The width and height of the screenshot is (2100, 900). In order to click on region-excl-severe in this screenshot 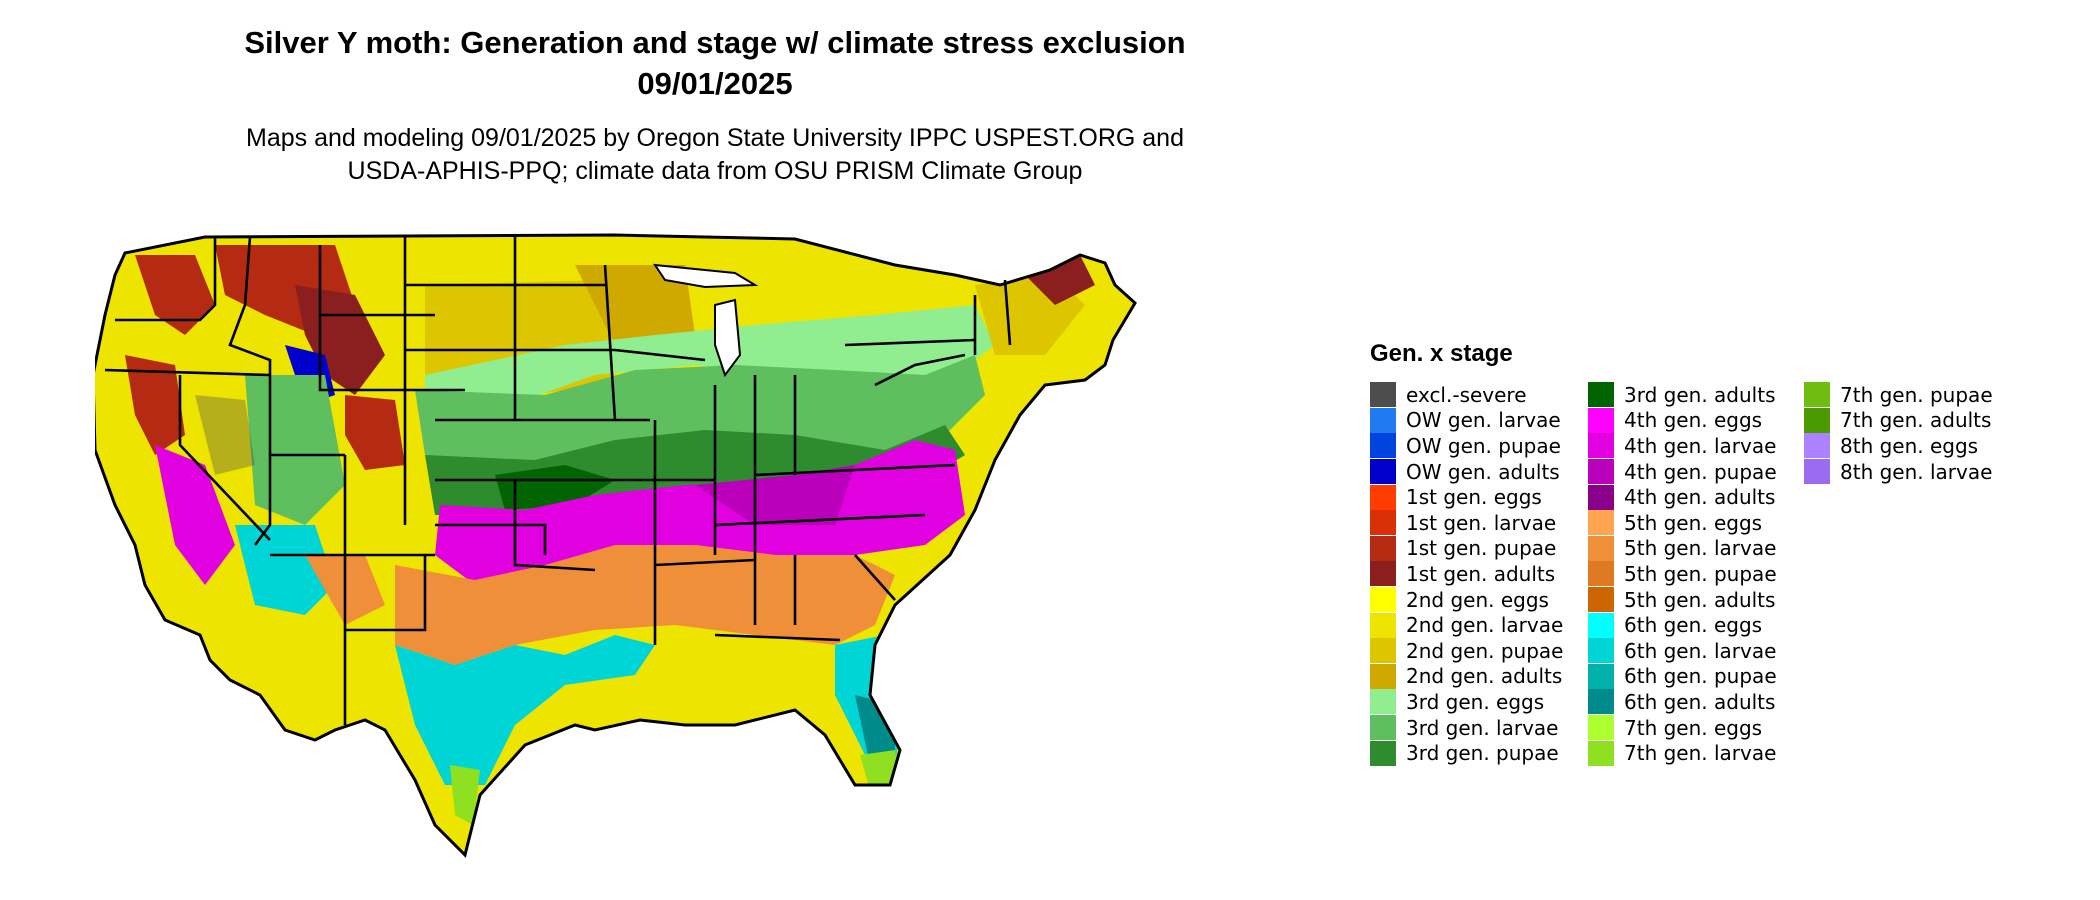, I will do `click(225, 435)`.